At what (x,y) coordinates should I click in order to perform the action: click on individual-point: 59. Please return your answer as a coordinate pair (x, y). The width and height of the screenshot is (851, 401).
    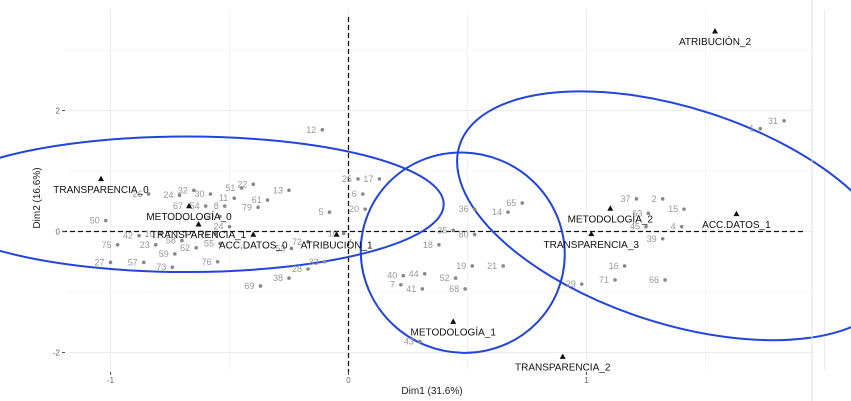
    Looking at the image, I should click on (168, 254).